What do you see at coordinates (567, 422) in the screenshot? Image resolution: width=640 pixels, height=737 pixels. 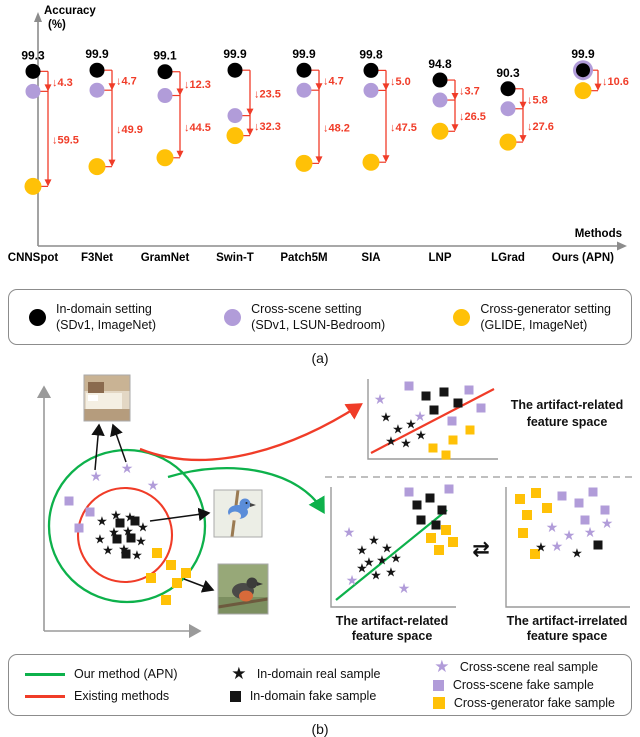 I see `caption-artifact-related-top-line2: feature space` at bounding box center [567, 422].